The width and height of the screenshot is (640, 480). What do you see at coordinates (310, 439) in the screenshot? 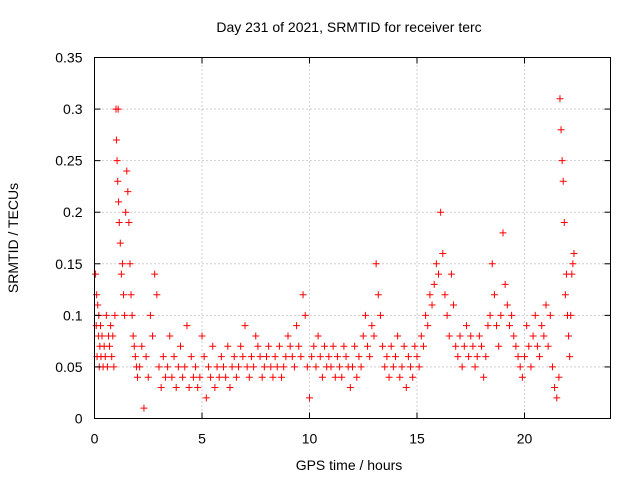
I see `x-tick-label: 10` at bounding box center [310, 439].